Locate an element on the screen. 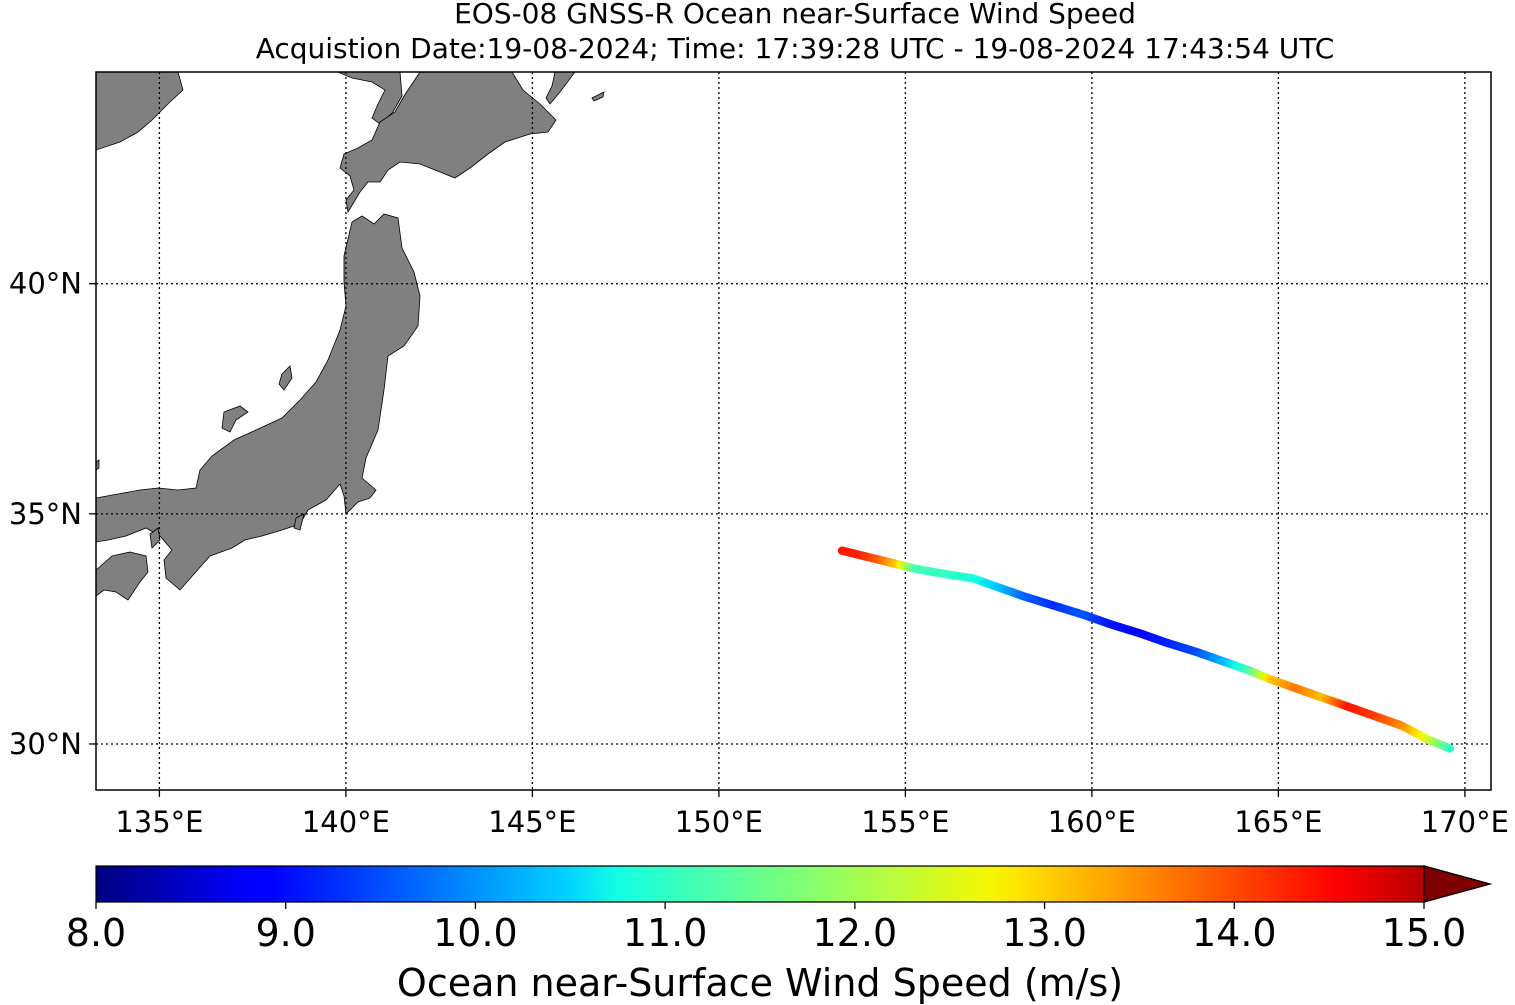 The image size is (1515, 1005). lon-tick-label: 160°E is located at coordinates (1092, 822).